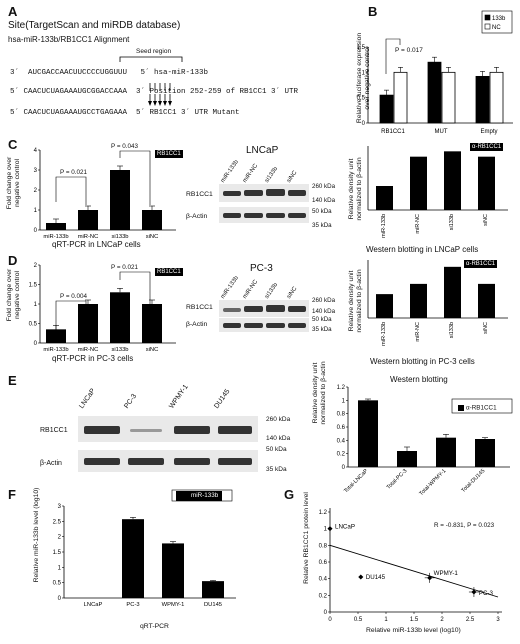  What do you see at coordinates (36, 171) in the screenshot?
I see `chartC-ytick-label: 3` at bounding box center [36, 171].